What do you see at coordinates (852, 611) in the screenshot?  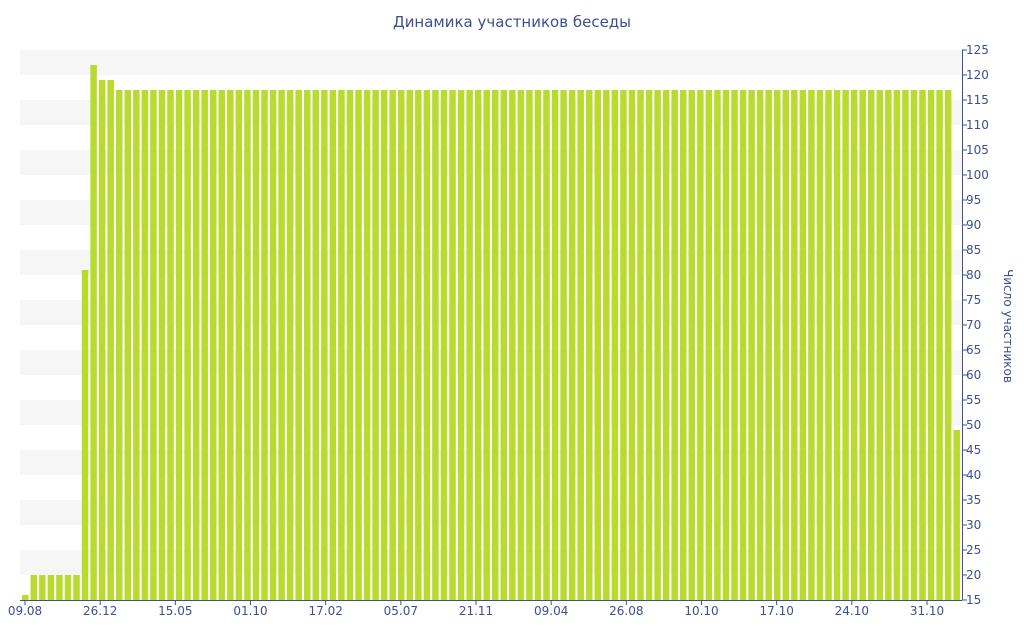 I see `x-tick-label: 24.10` at bounding box center [852, 611].